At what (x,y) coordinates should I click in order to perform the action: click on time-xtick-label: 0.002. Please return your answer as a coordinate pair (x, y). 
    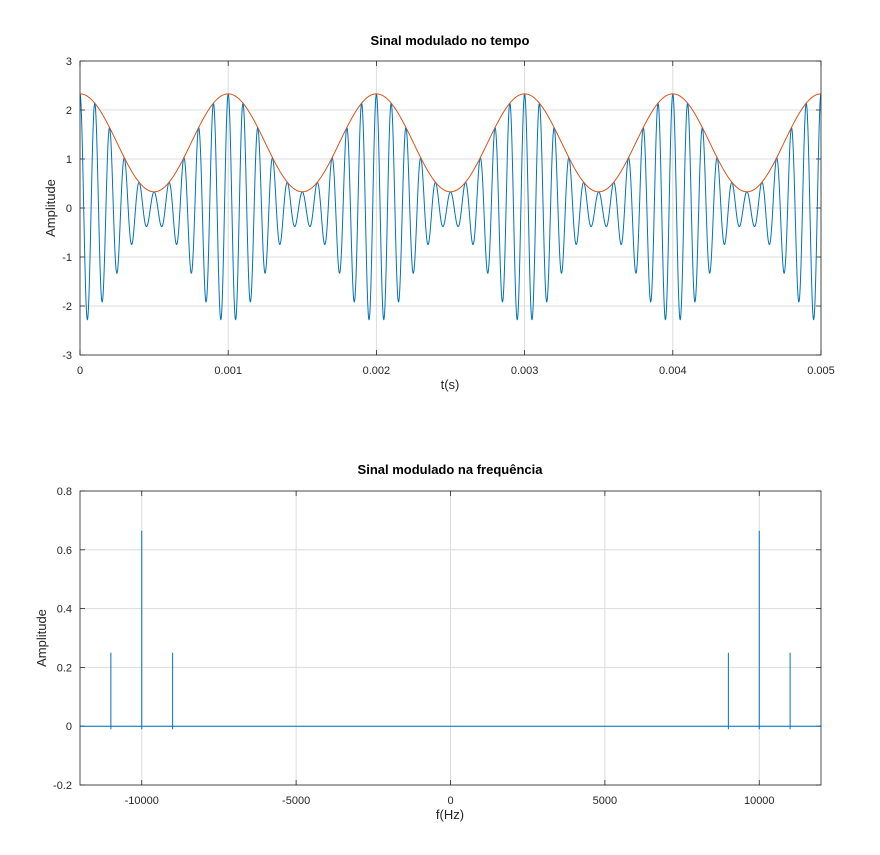
    Looking at the image, I should click on (377, 371).